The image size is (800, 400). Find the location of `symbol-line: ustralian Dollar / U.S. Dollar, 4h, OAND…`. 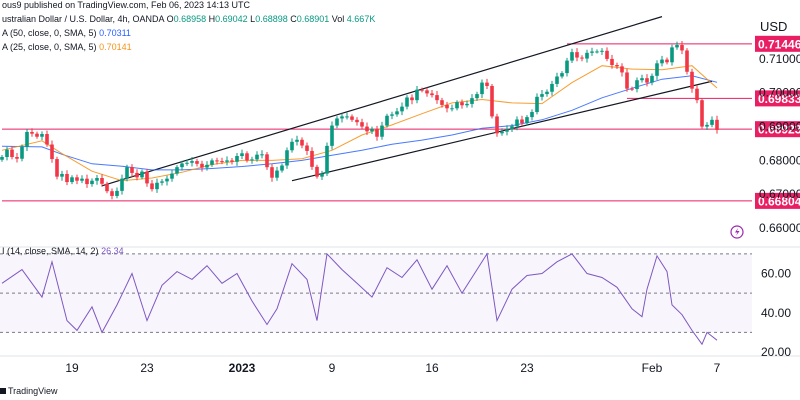

symbol-line: ustralian Dollar / U.S. Dollar, 4h, OAND… is located at coordinates (188, 19).